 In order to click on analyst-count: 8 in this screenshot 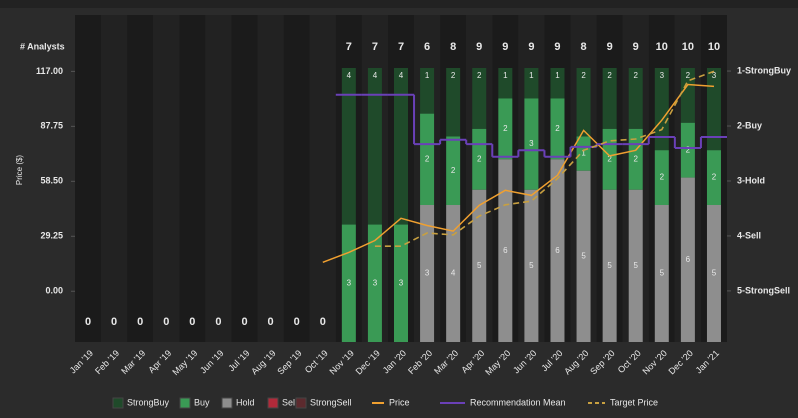, I will do `click(583, 47)`.